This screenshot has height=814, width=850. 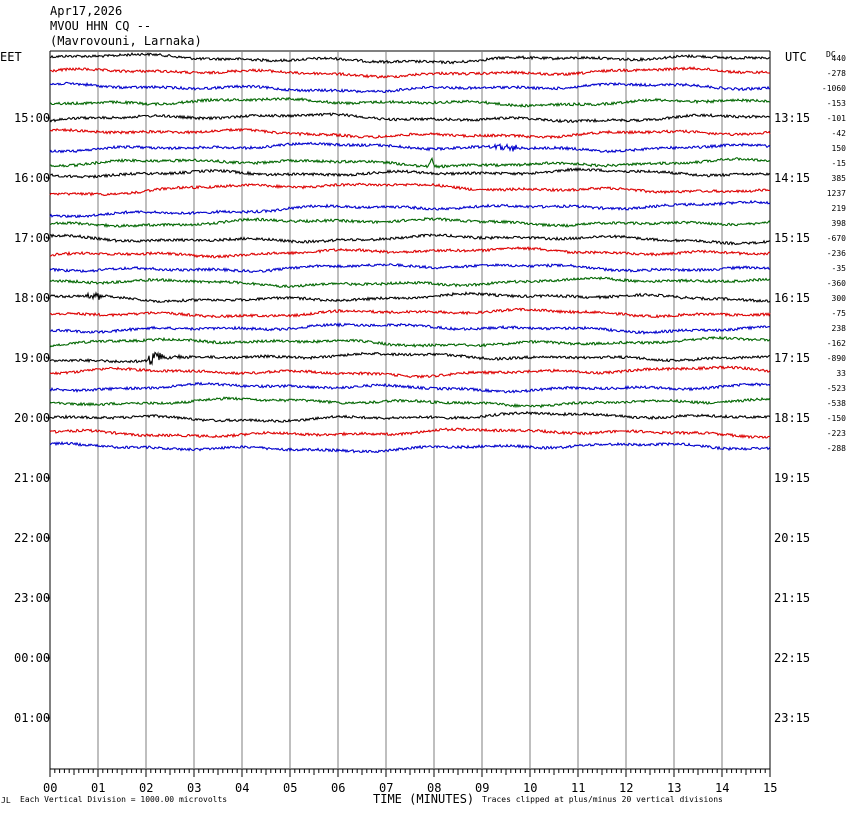 What do you see at coordinates (423, 799) in the screenshot?
I see `axis-title: TIME (MINUTES)` at bounding box center [423, 799].